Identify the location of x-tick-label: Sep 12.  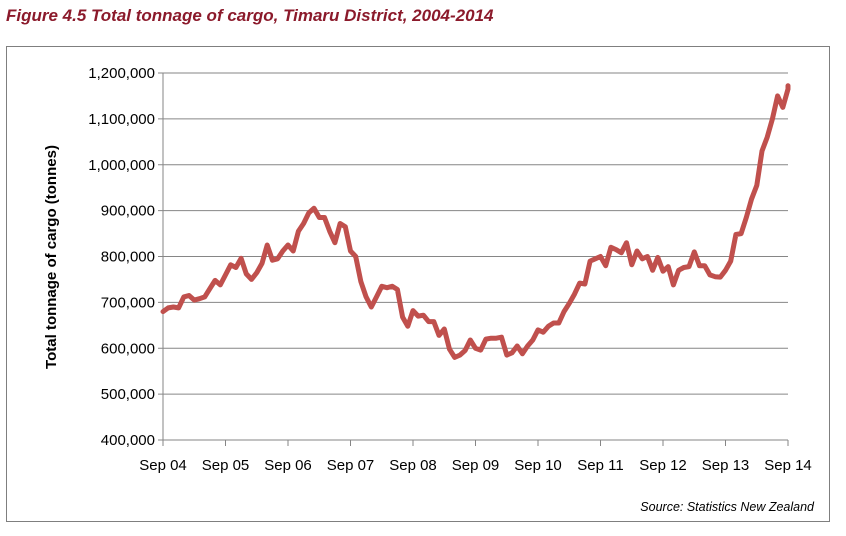
(663, 465).